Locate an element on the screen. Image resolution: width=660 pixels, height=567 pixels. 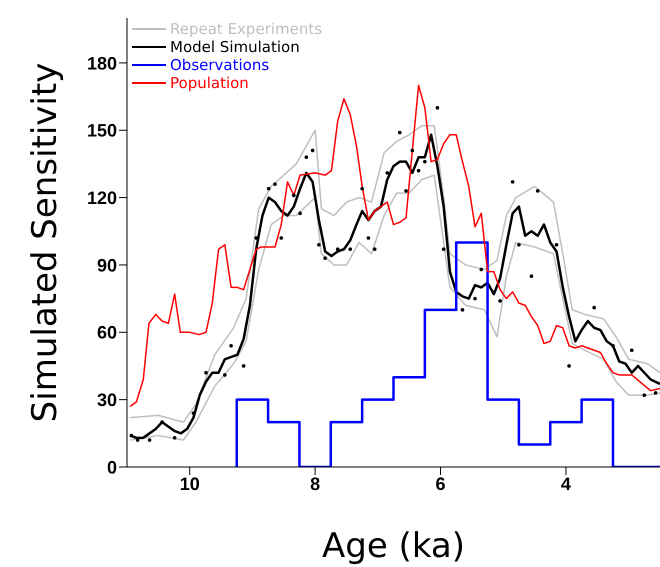
x-tick-label: 8 is located at coordinates (315, 484).